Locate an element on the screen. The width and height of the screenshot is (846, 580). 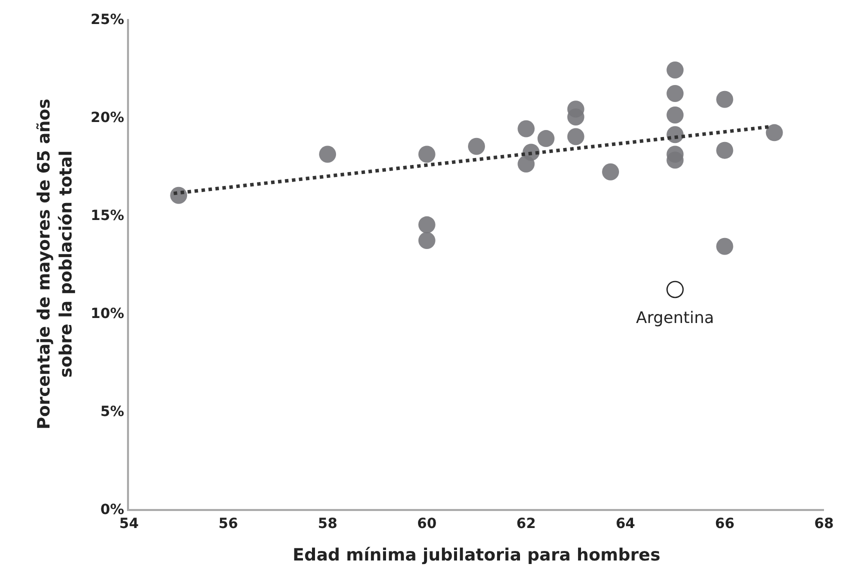
y-tick-label: 15% is located at coordinates (107, 216).